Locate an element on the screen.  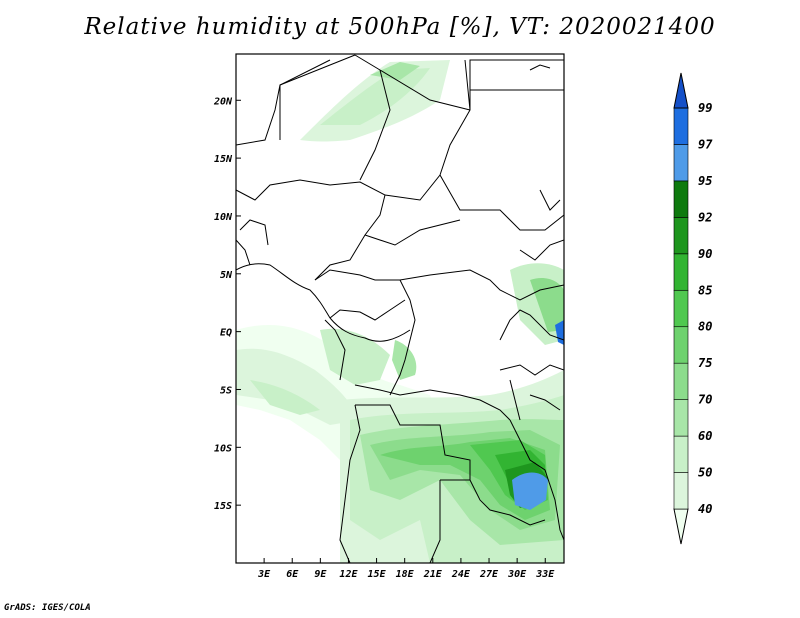
lat-tick-label: 5S is located at coordinates (226, 390).